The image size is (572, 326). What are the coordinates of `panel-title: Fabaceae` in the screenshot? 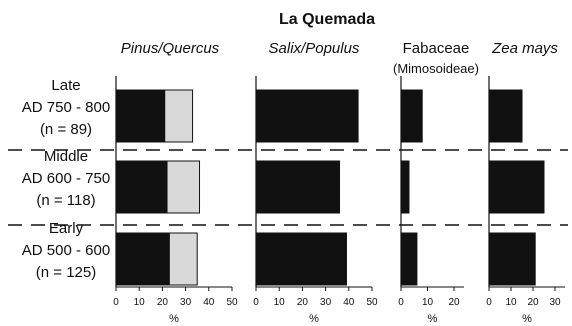 It's located at (436, 48).